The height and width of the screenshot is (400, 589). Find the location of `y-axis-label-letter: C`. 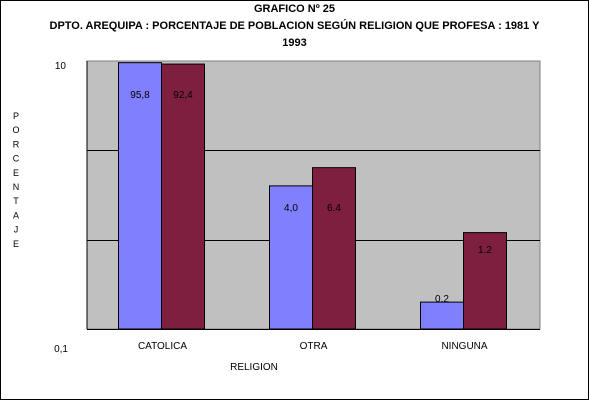

y-axis-label-letter: C is located at coordinates (16, 159).